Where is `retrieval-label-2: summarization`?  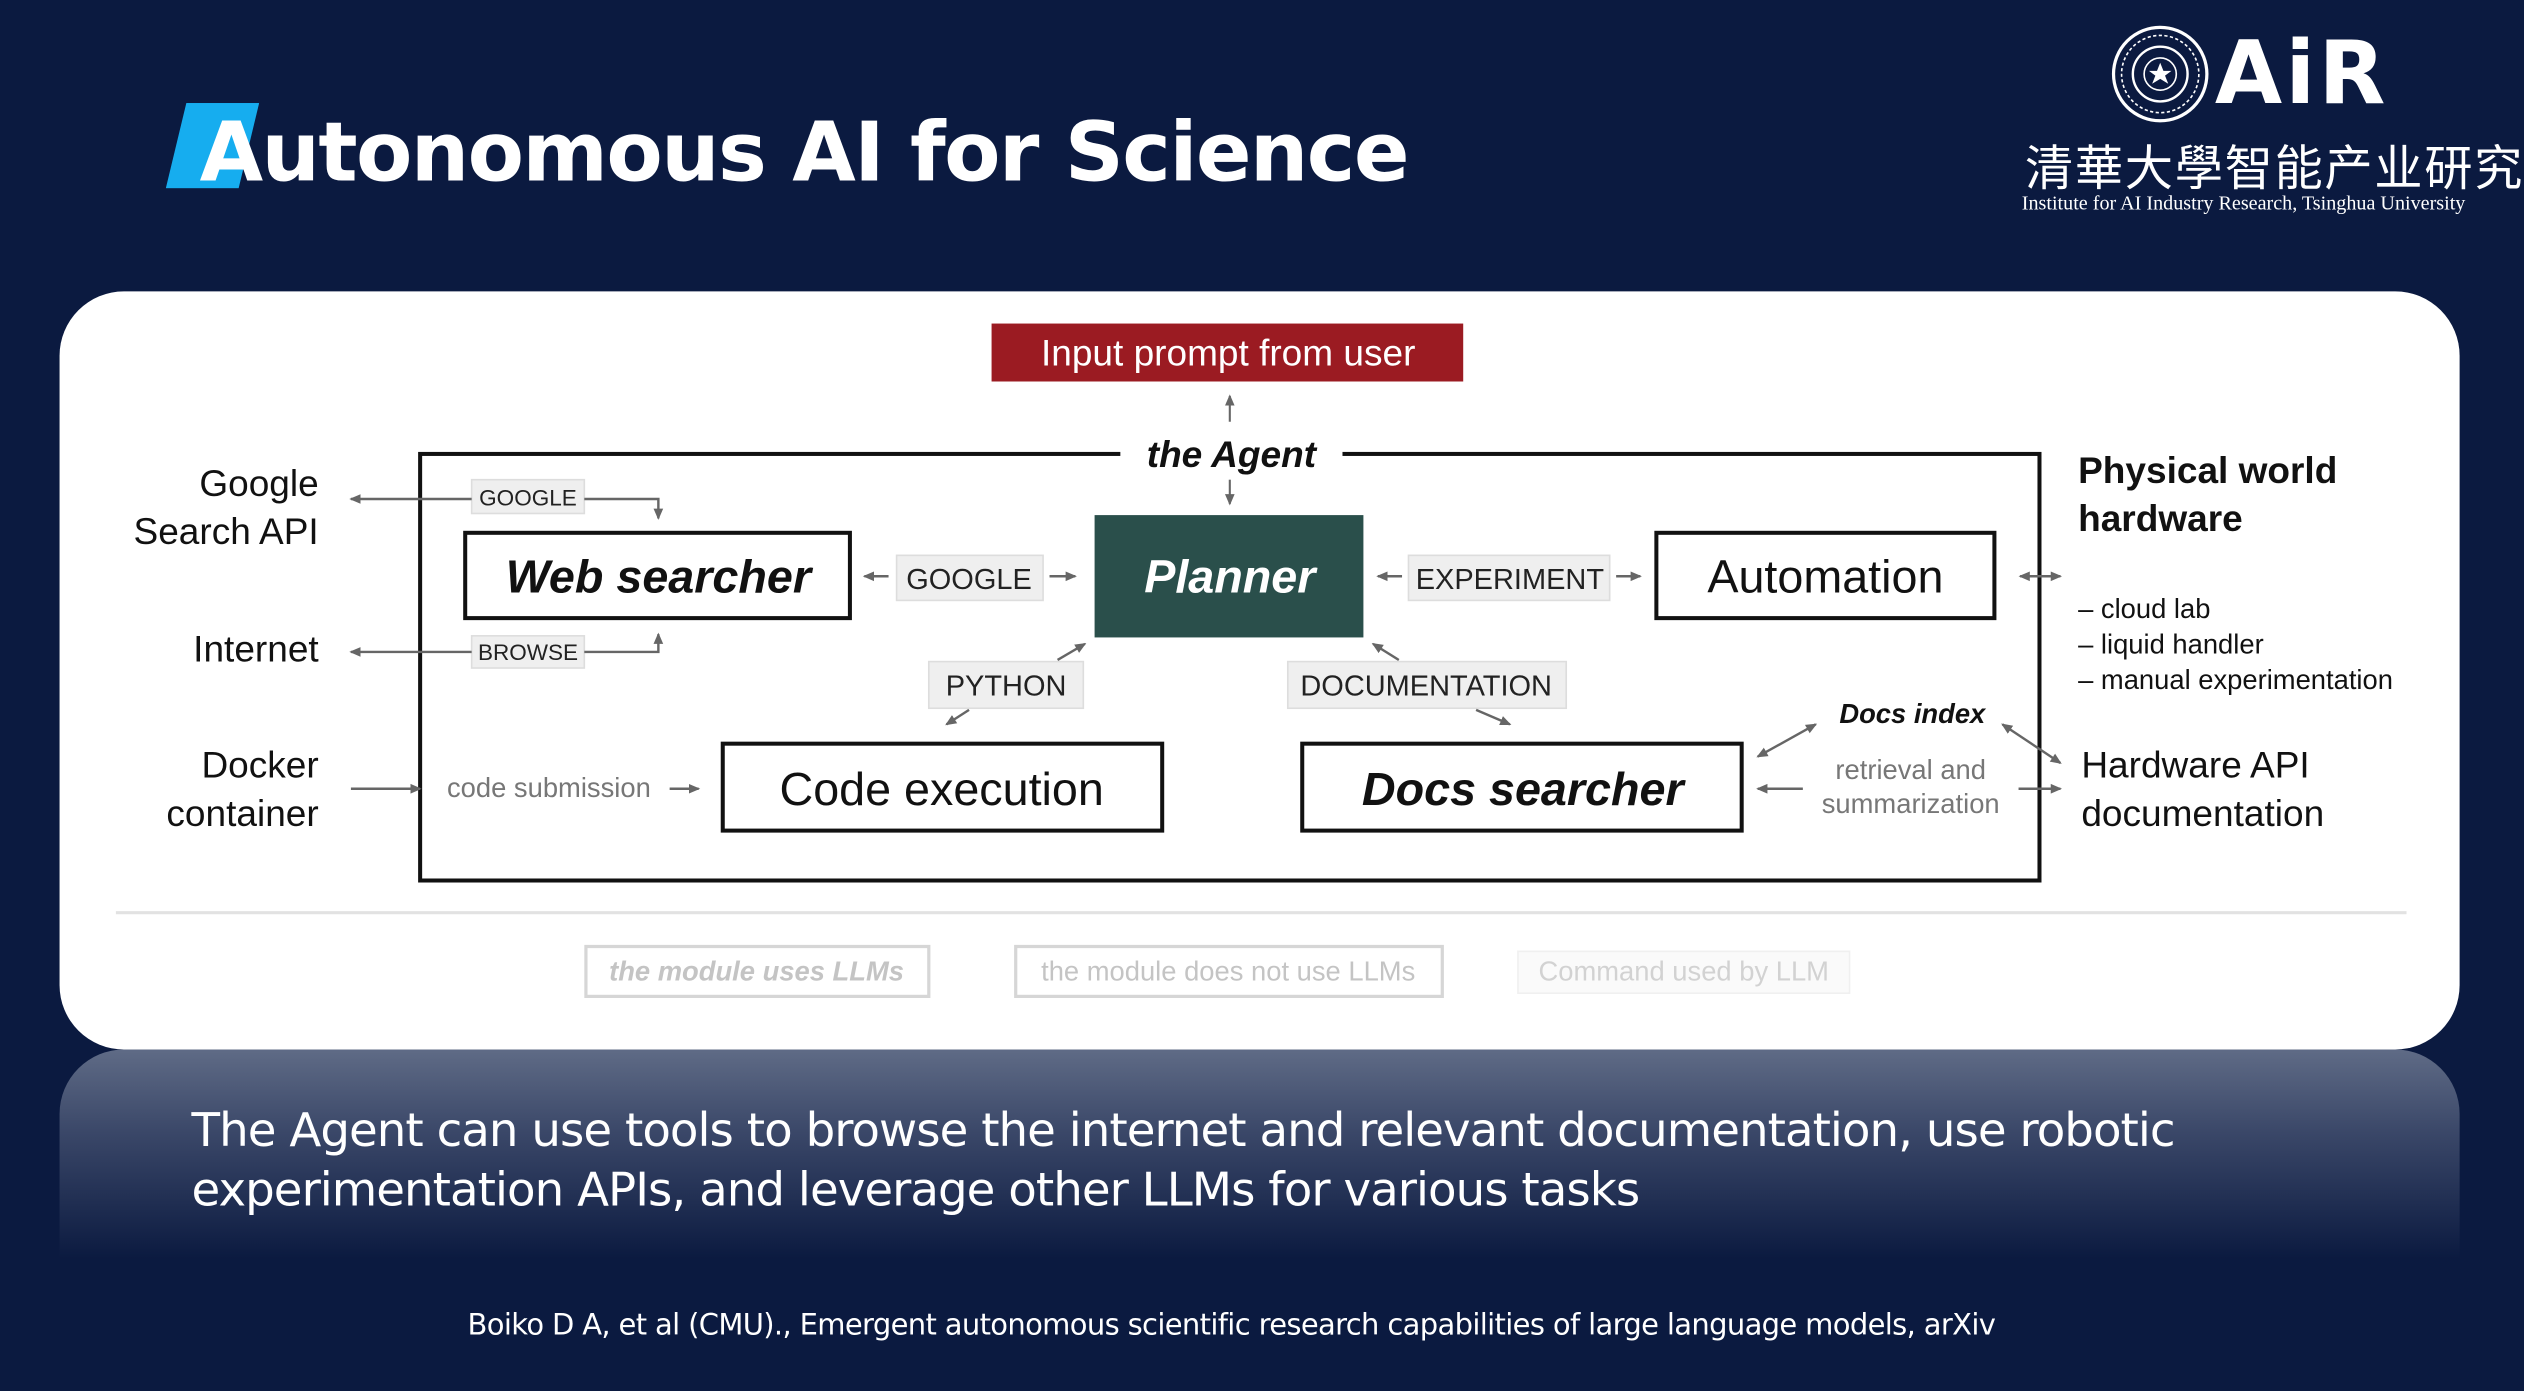 retrieval-label-2: summarization is located at coordinates (1911, 803).